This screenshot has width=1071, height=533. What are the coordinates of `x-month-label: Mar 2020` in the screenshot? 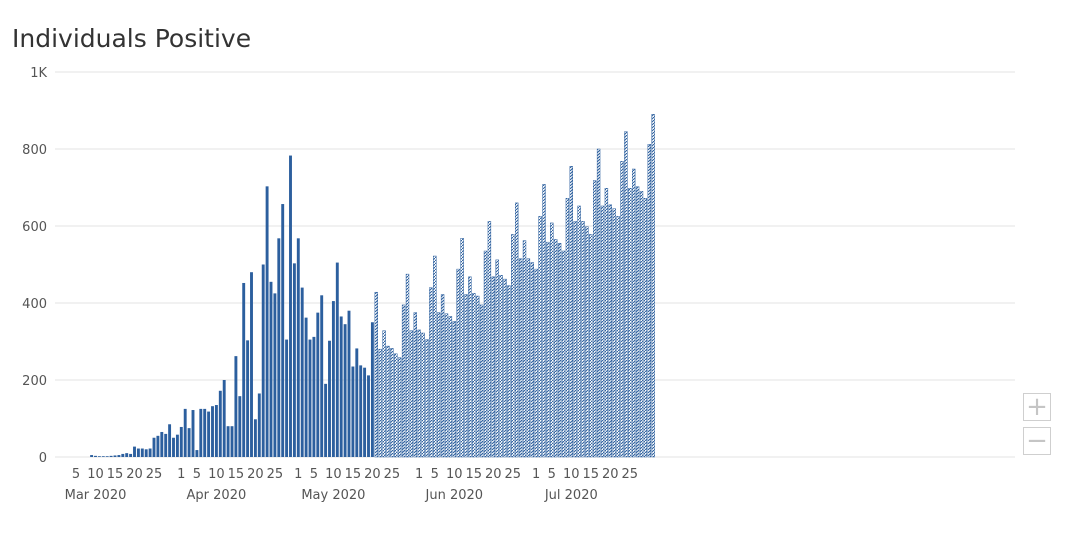 It's located at (96, 495).